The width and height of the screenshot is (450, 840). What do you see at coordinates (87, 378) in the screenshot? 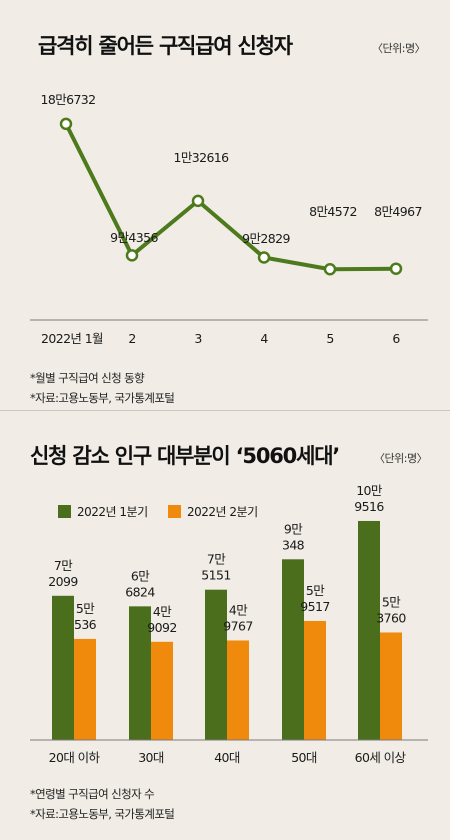
I see `chart1-note-1: *월별 구직급여 신청 동향` at bounding box center [87, 378].